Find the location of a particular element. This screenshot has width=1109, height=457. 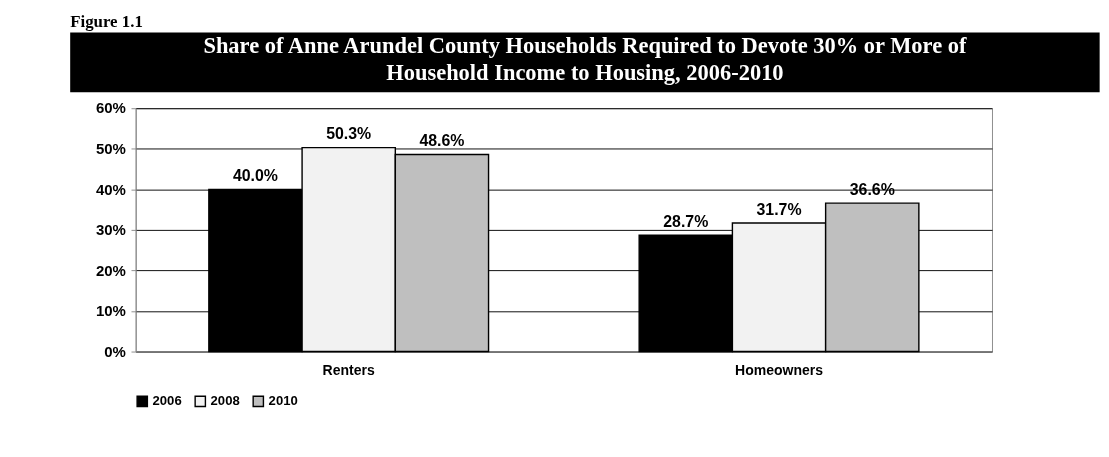

legend-label: 2008 is located at coordinates (225, 401).